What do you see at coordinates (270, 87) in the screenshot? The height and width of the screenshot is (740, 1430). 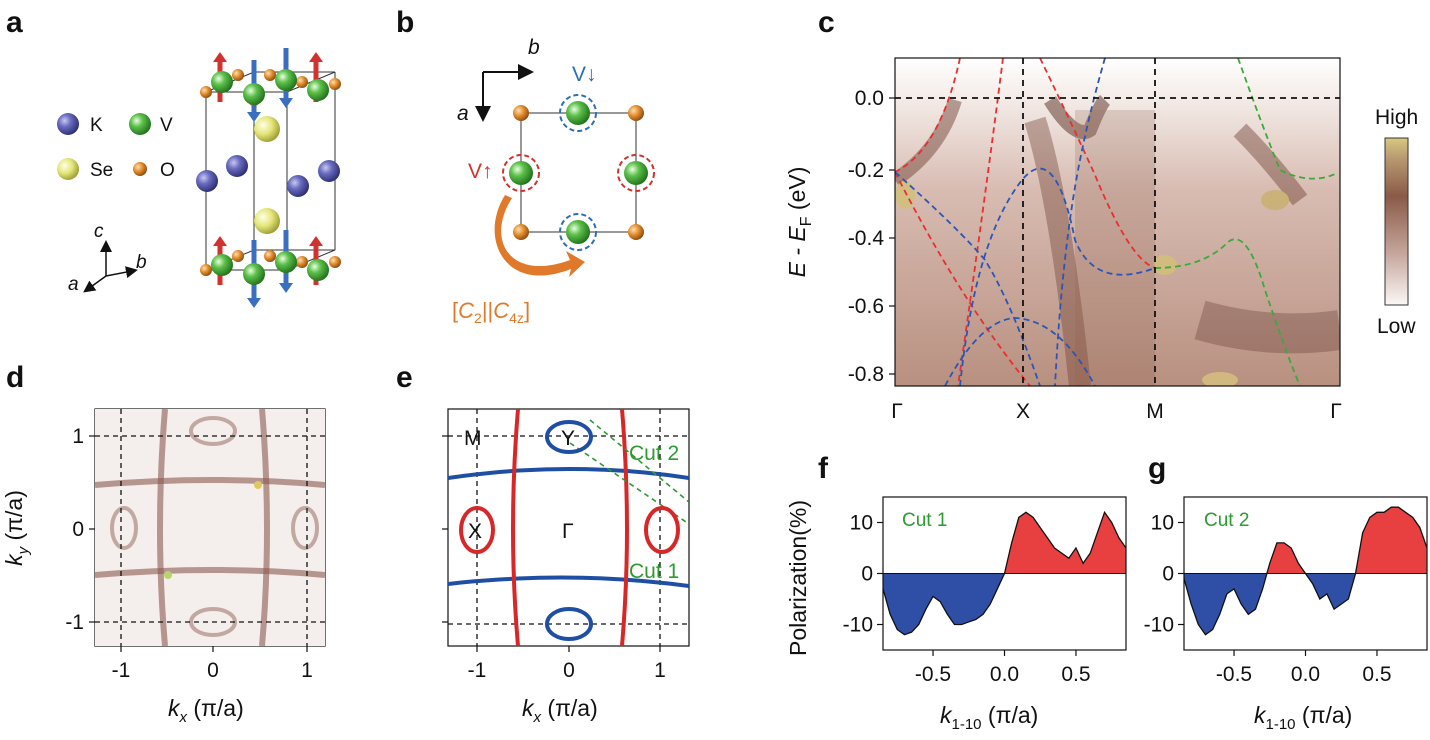 I see `atoms-top-layer` at bounding box center [270, 87].